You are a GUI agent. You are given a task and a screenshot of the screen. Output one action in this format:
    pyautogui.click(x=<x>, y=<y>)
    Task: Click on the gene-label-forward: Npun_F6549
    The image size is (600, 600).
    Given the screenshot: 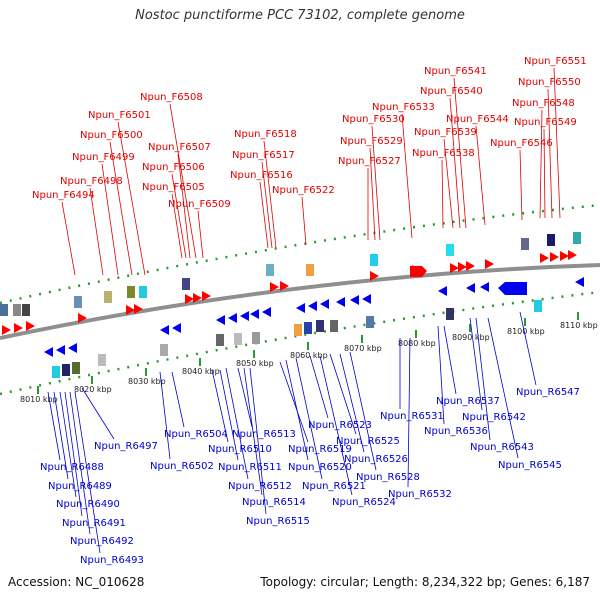 What is the action you would take?
    pyautogui.click(x=545, y=122)
    